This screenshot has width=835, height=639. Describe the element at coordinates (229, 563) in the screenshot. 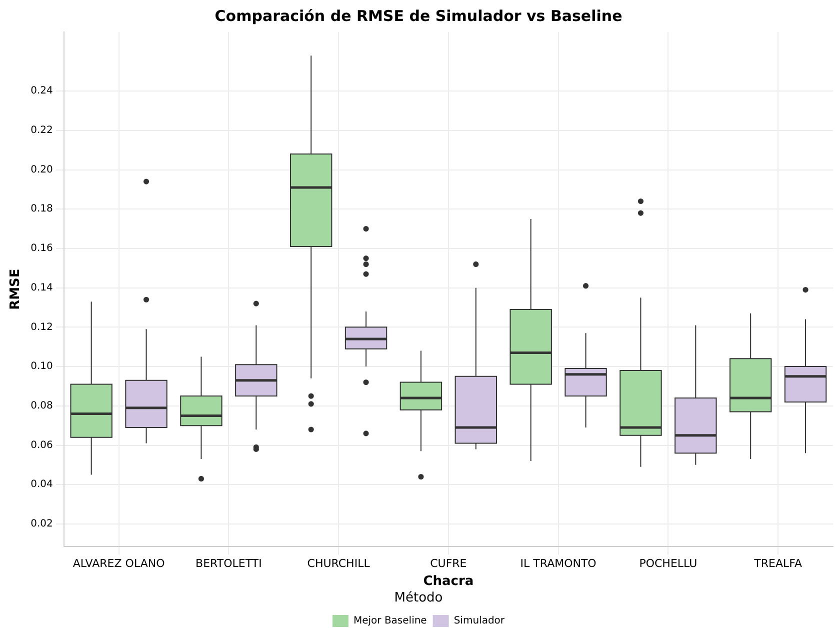

I see `x-tick-label: BERTOLETTI` at that location.